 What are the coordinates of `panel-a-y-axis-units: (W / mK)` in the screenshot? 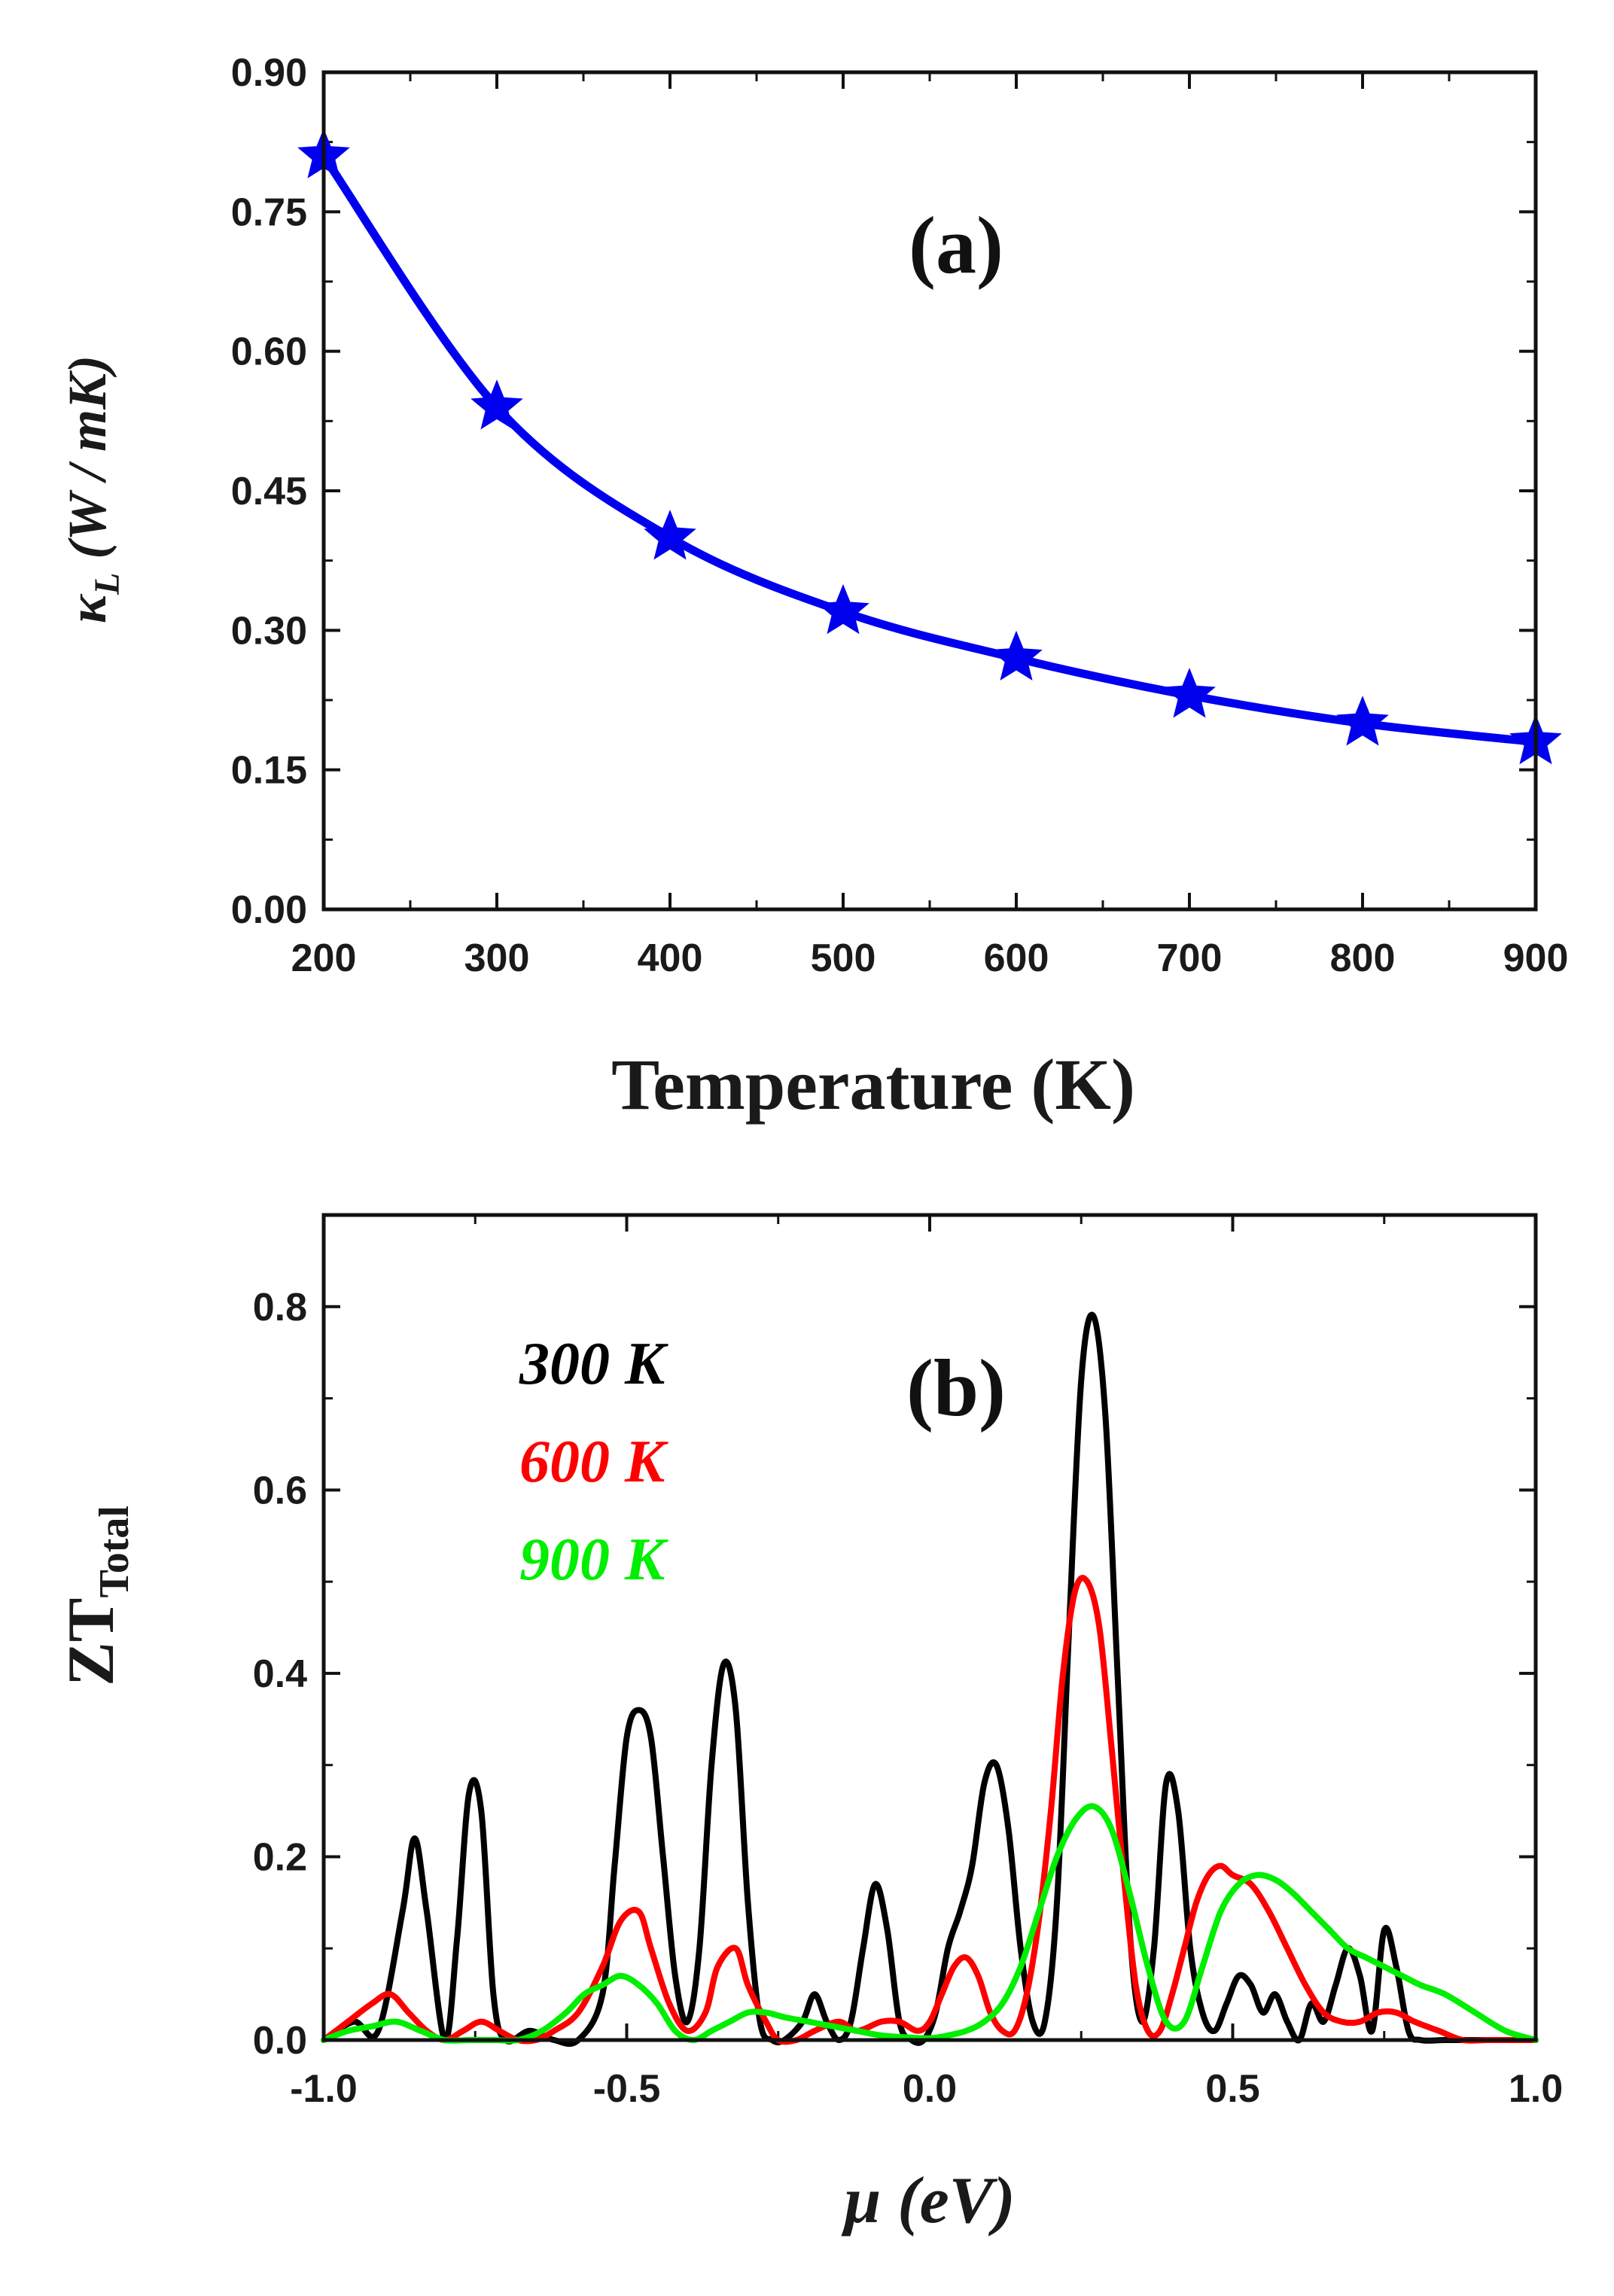 It's located at (87, 464).